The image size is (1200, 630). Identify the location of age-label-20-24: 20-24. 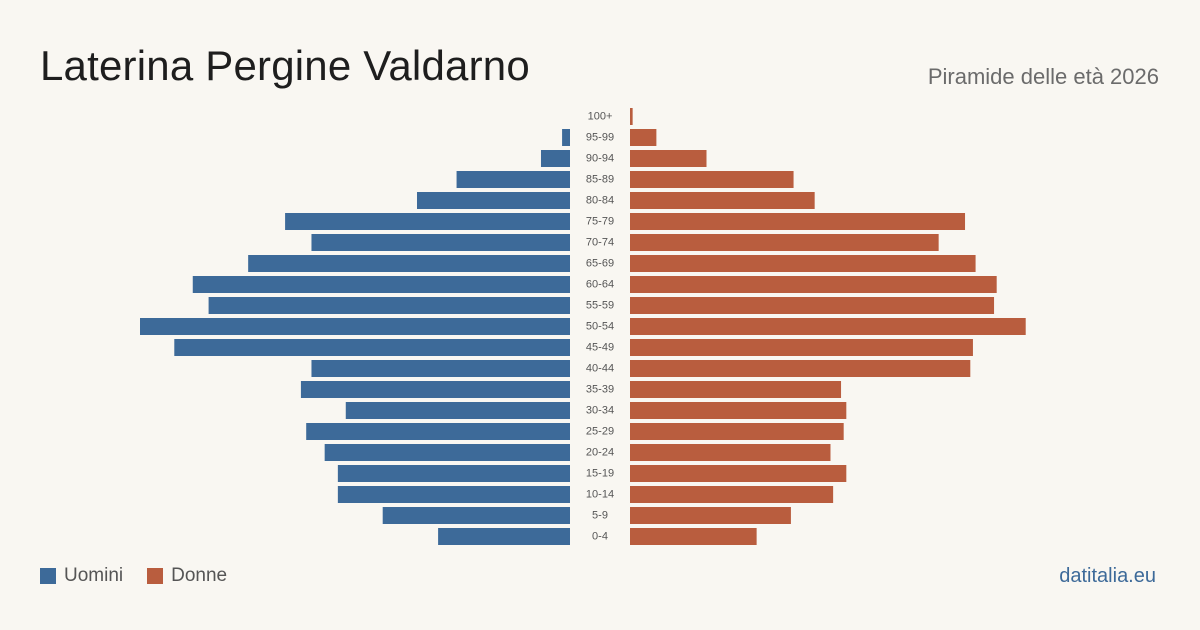
(600, 453).